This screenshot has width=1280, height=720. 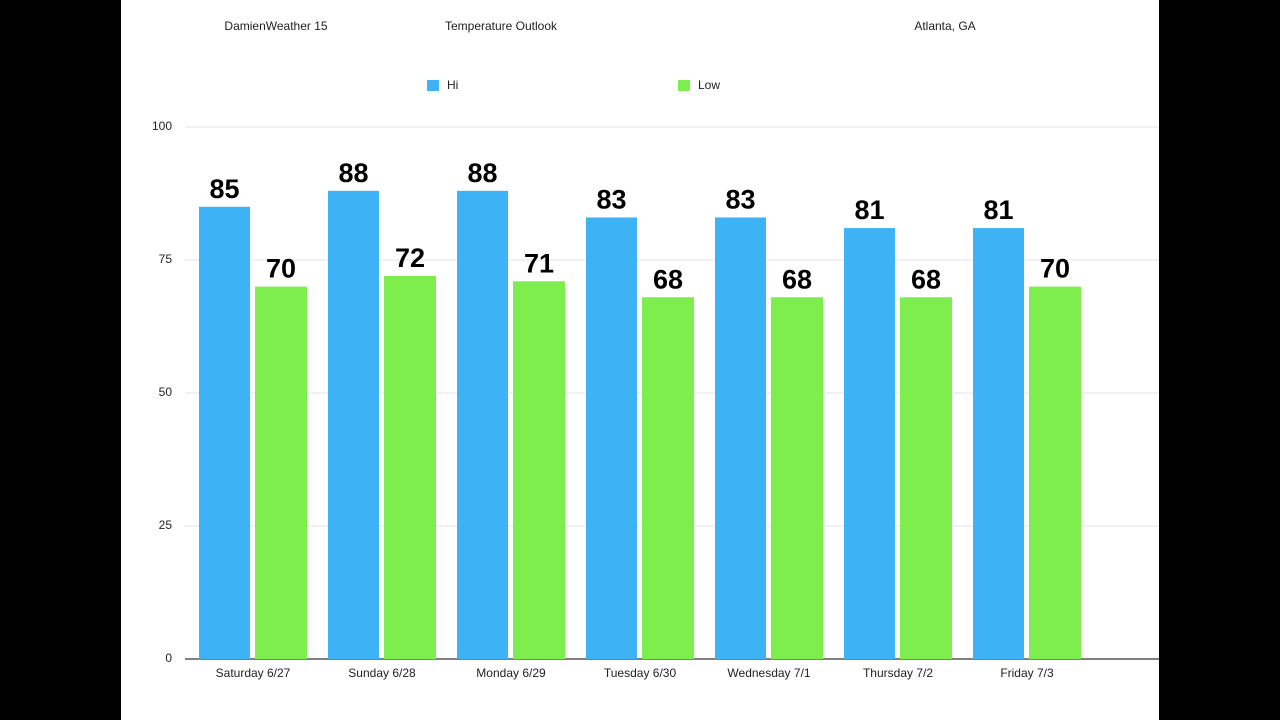 I want to click on data-label: 71, so click(x=539, y=263).